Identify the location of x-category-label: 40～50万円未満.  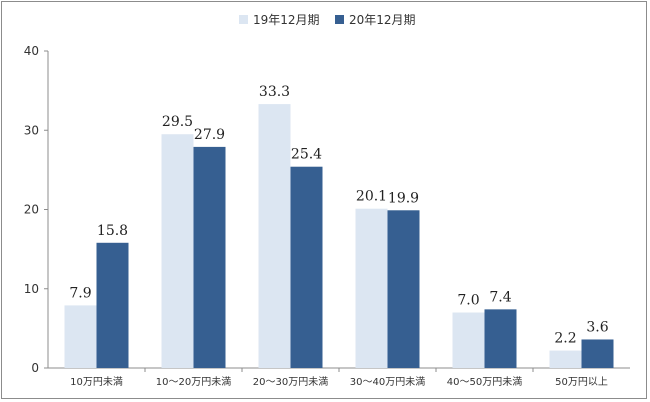
(484, 382).